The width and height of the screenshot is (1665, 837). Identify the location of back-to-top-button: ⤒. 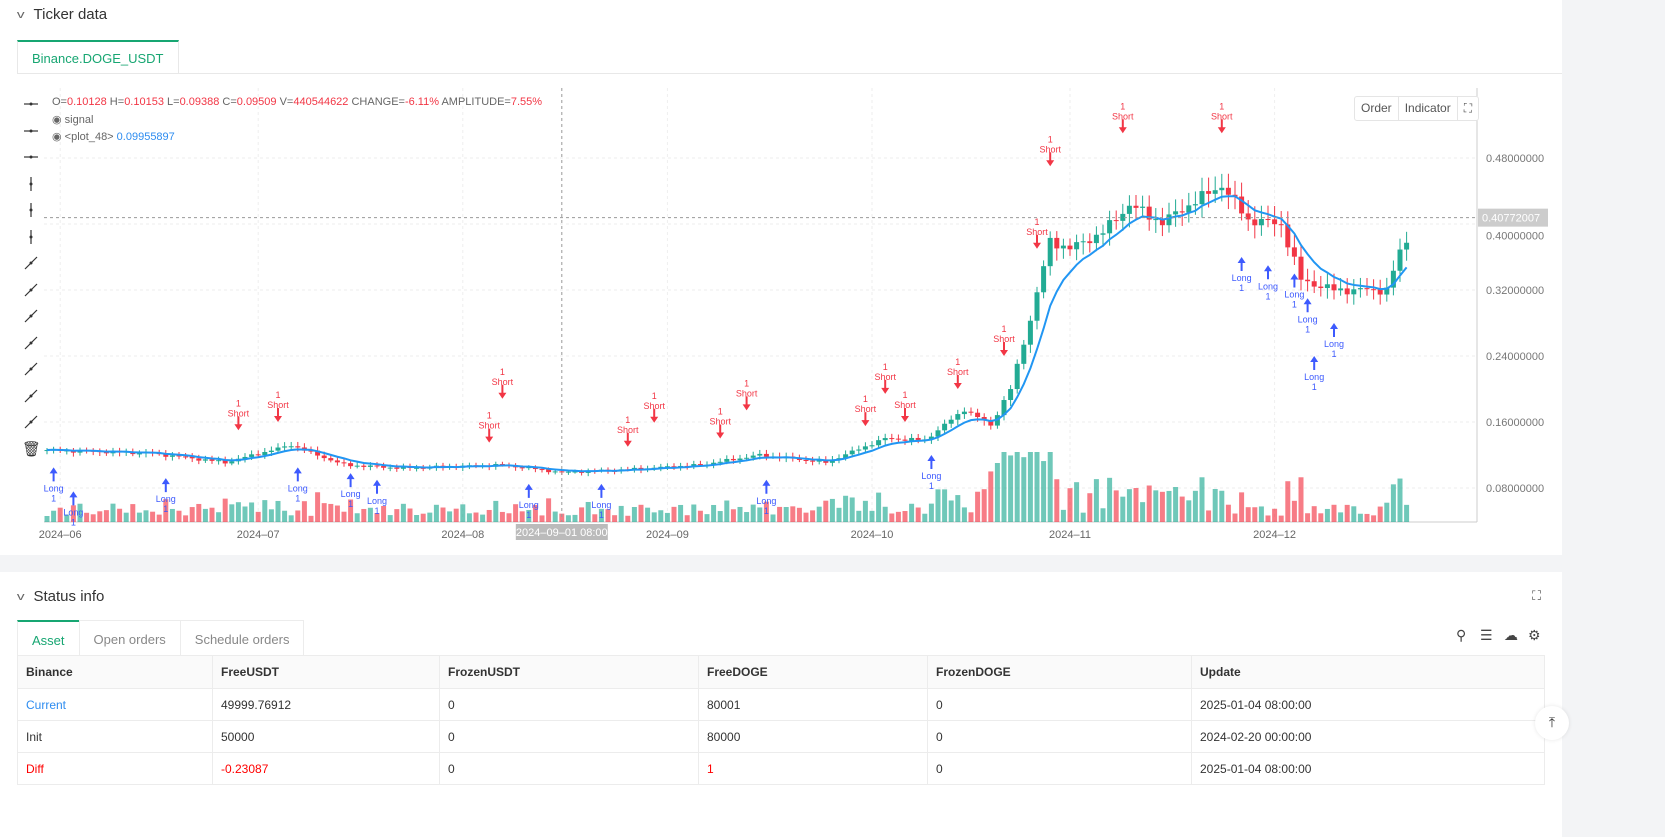
(1552, 723).